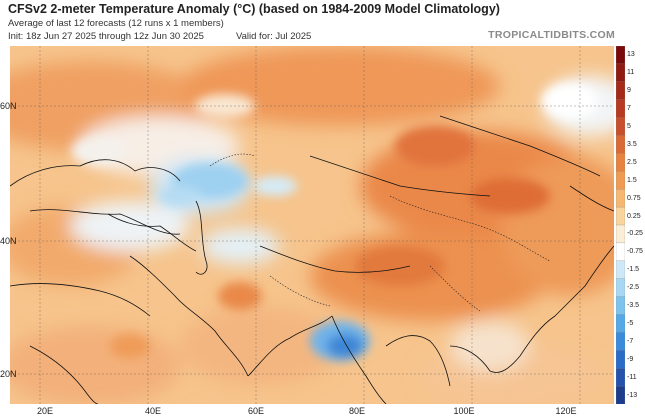 The width and height of the screenshot is (645, 420). Describe the element at coordinates (629, 126) in the screenshot. I see `colorbar-label: 5` at that location.